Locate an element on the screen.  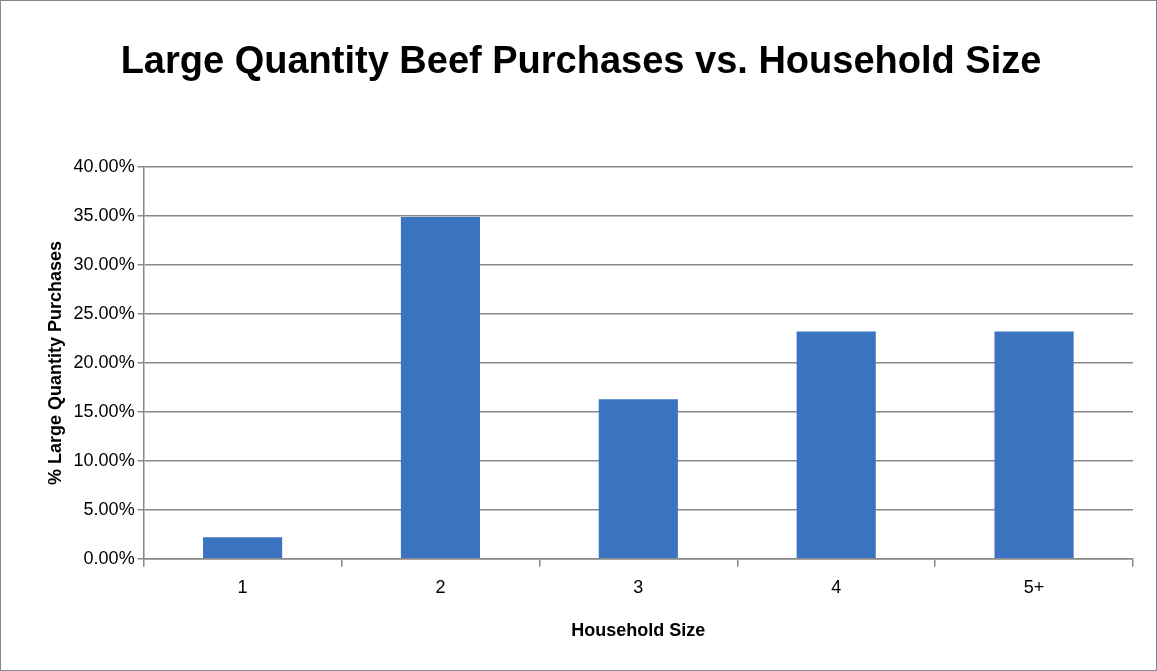
y-tick-label: 5.00% is located at coordinates (109, 508).